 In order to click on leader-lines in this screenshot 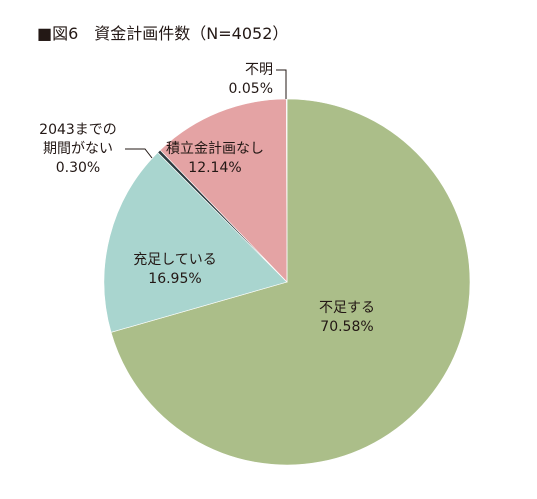, I will do `click(206, 114)`.